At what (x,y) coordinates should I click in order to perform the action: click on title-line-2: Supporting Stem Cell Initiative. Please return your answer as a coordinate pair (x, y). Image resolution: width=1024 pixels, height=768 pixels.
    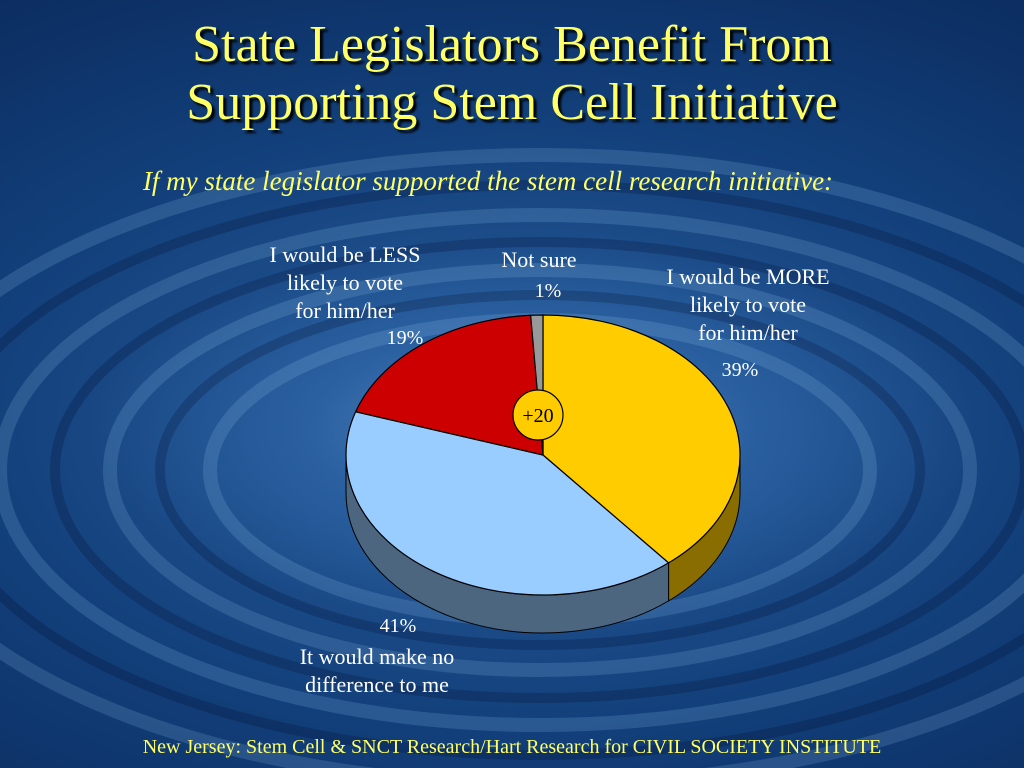
    Looking at the image, I should click on (512, 102).